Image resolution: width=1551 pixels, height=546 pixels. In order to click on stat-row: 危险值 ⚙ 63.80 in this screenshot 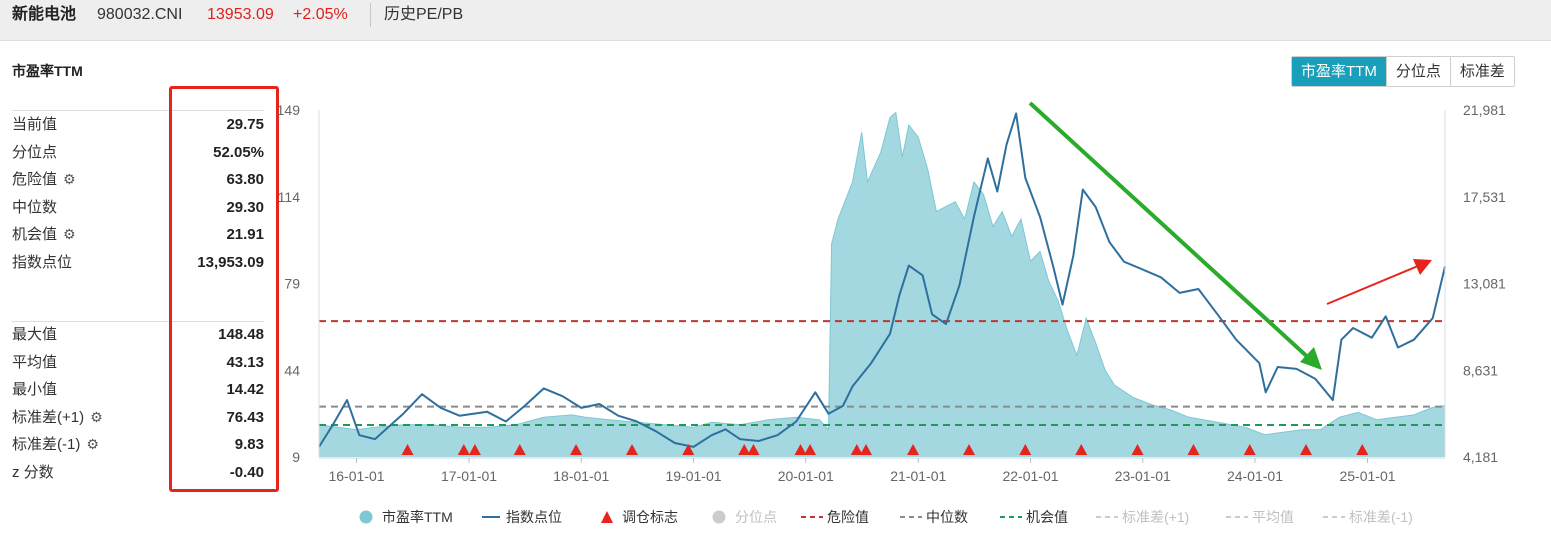, I will do `click(138, 180)`.